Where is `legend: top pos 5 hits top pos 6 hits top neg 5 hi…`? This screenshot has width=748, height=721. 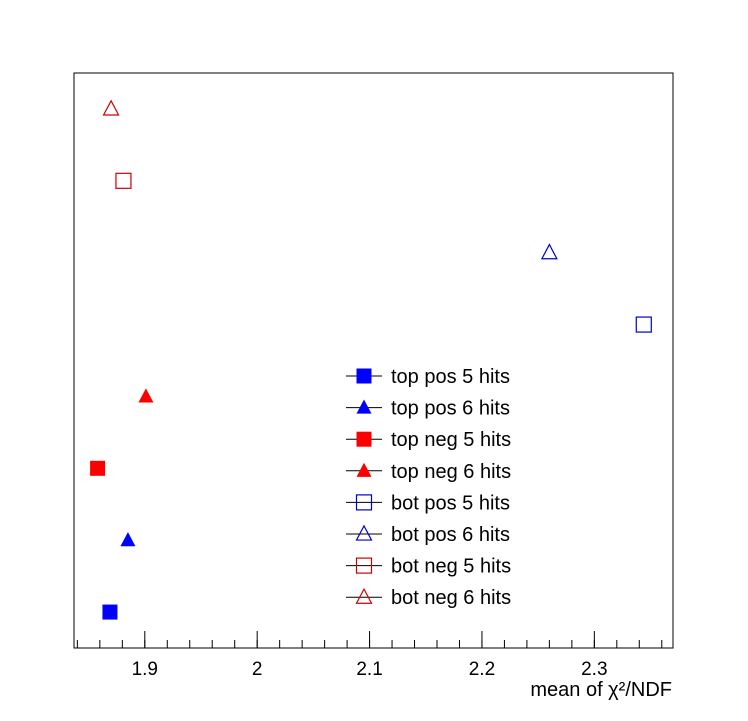 legend: top pos 5 hits top pos 6 hits top neg 5 hi… is located at coordinates (428, 487).